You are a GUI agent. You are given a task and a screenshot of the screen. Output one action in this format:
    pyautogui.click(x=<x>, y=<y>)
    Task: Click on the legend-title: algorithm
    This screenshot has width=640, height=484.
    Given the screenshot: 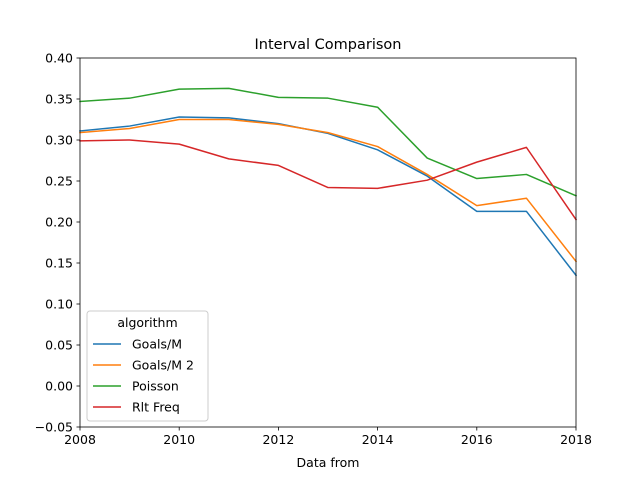 What is the action you would take?
    pyautogui.click(x=147, y=322)
    